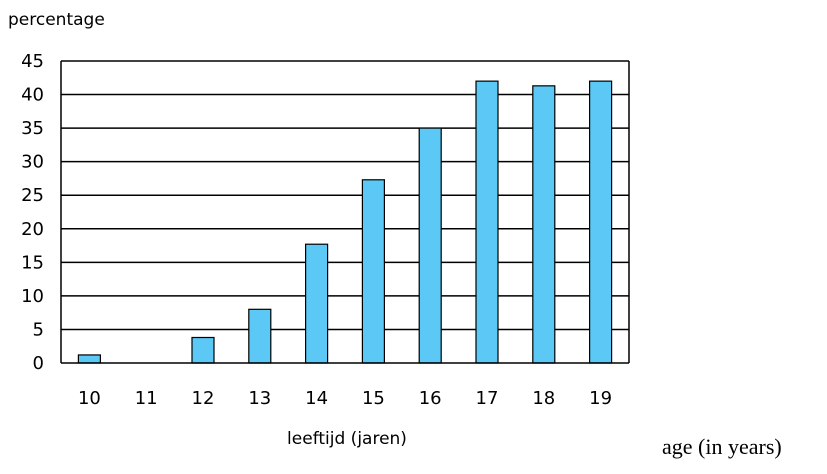 This screenshot has width=827, height=474. Describe the element at coordinates (146, 398) in the screenshot. I see `x-tick-label: 11` at that location.